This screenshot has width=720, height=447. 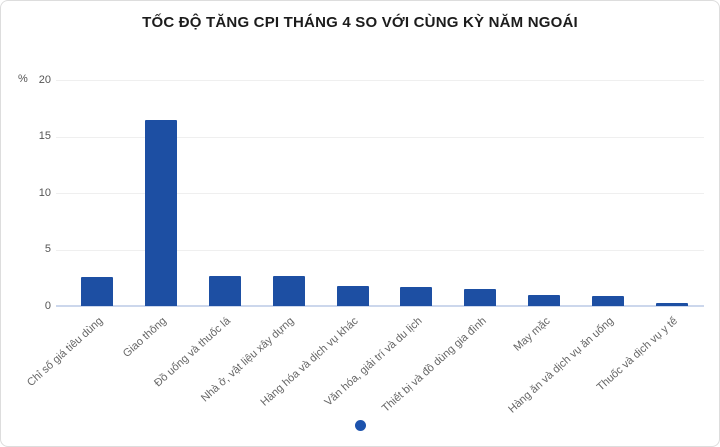 What do you see at coordinates (44, 136) in the screenshot?
I see `y-axis-tick-label: 15` at bounding box center [44, 136].